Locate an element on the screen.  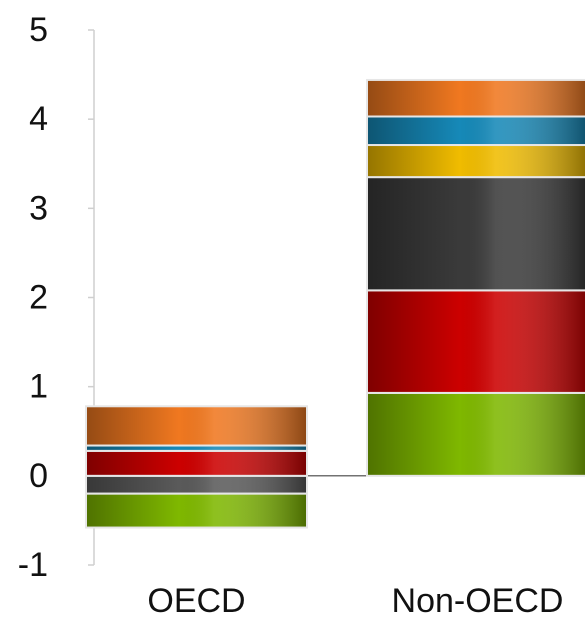
y-tick-label: -1 is located at coordinates (33, 565).